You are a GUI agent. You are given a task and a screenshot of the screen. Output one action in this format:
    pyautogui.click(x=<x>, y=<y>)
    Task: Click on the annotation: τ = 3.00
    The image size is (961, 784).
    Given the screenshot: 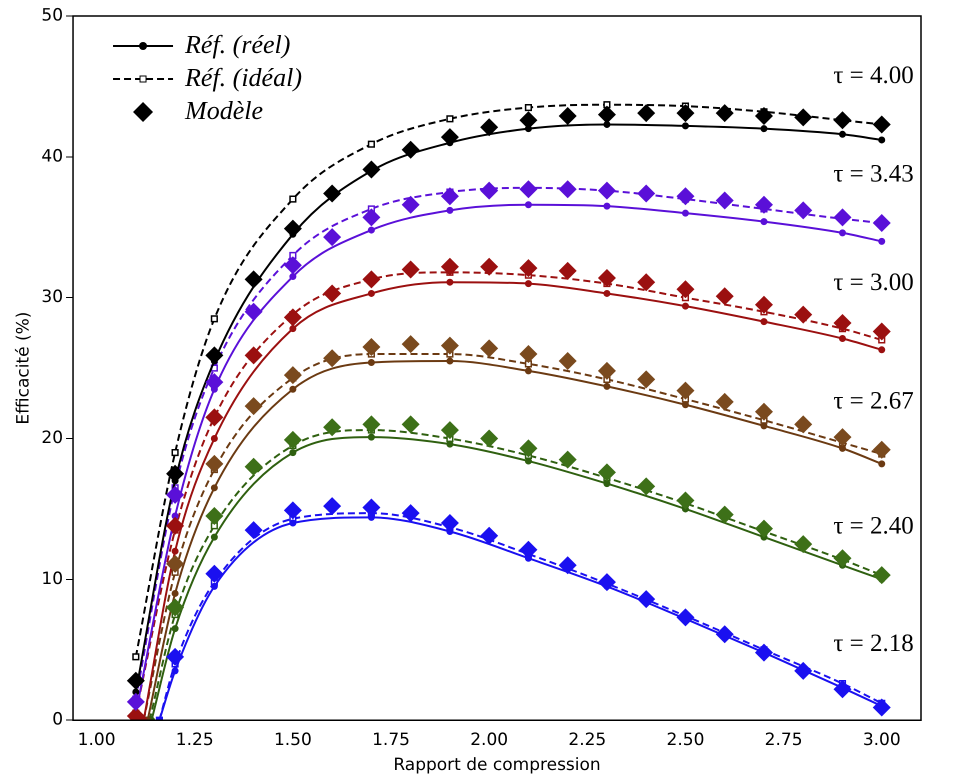 What is the action you would take?
    pyautogui.click(x=873, y=282)
    